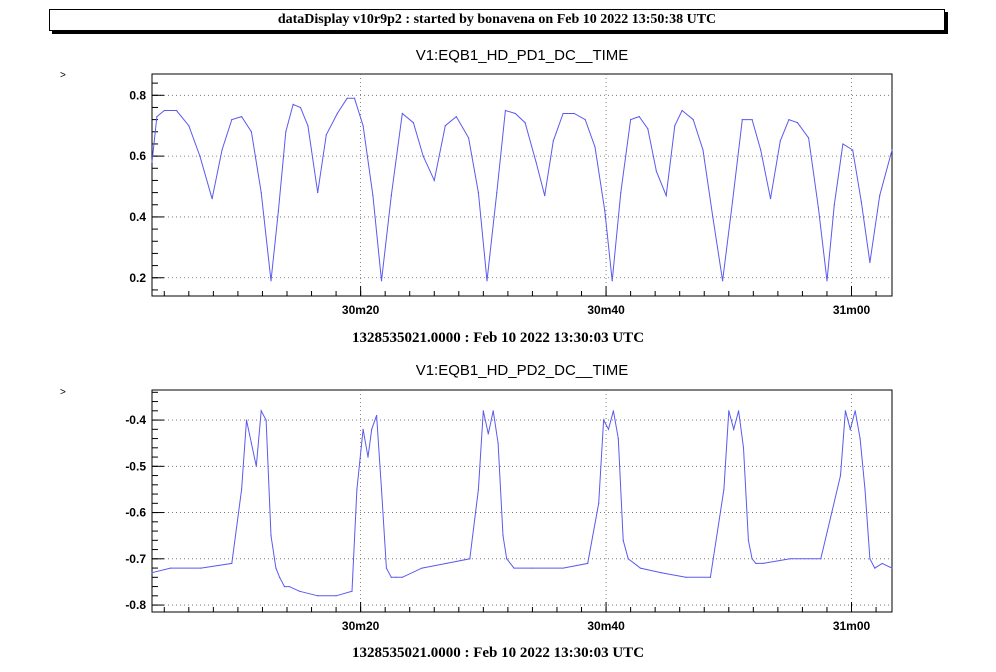 This screenshot has width=996, height=672. Describe the element at coordinates (522, 370) in the screenshot. I see `chart-2-title: V1:EQB1_HD_PD2_DC__TIME` at that location.